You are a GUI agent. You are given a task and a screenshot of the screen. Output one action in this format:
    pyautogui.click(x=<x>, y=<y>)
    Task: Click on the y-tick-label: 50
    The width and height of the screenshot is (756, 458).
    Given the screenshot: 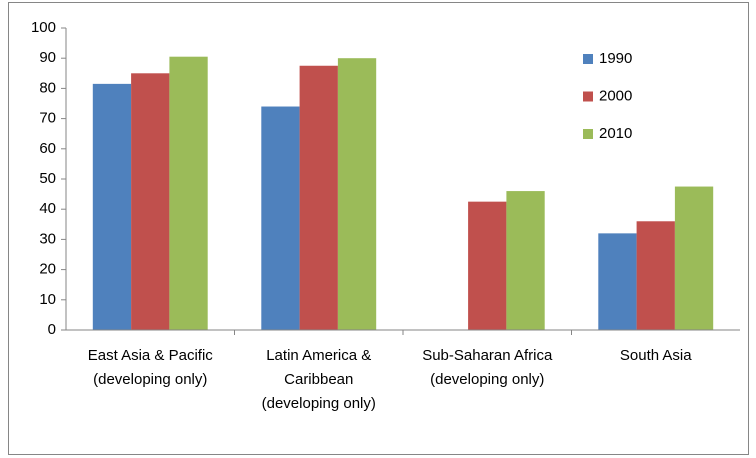 What is the action you would take?
    pyautogui.click(x=47, y=178)
    